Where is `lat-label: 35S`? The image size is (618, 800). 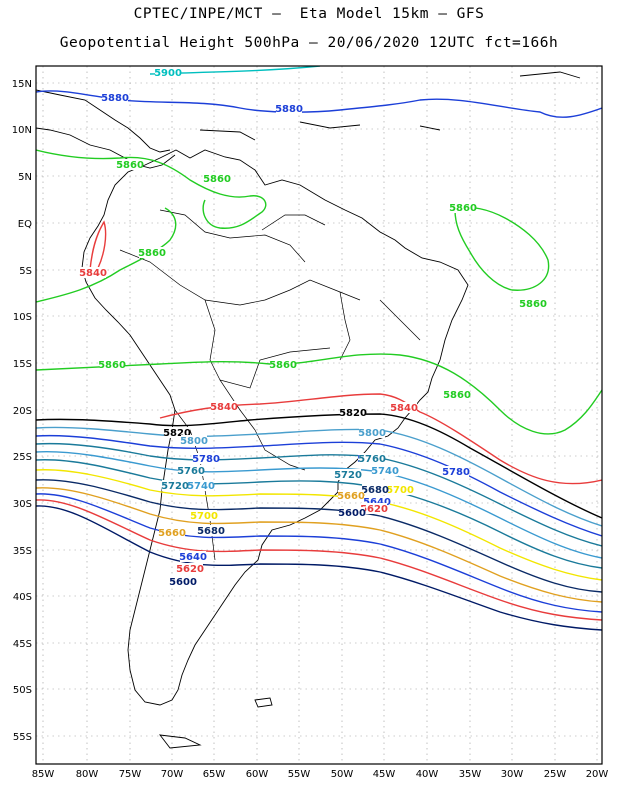
lat-label: 35S is located at coordinates (22, 551).